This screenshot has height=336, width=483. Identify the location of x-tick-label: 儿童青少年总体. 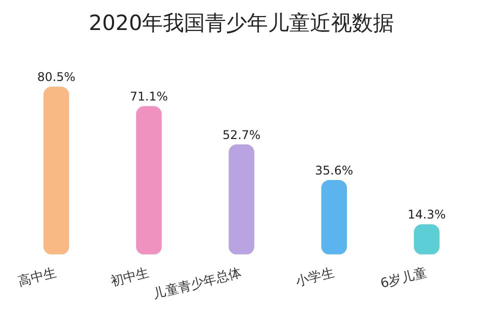
(197, 283).